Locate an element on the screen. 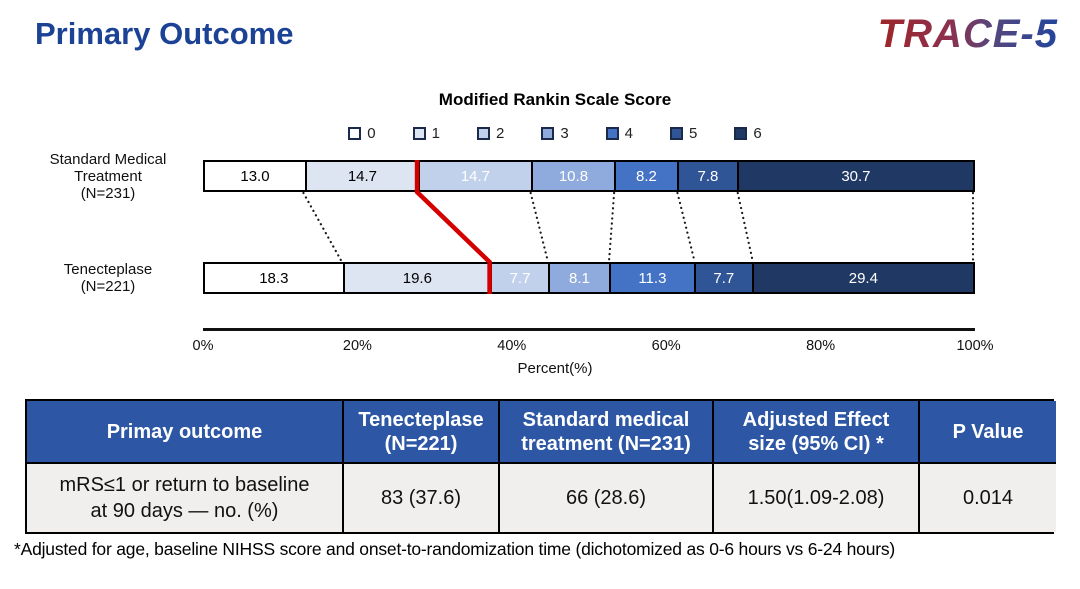 This screenshot has height=589, width=1080. chart-title: Modified Rankin Scale Score is located at coordinates (555, 99).